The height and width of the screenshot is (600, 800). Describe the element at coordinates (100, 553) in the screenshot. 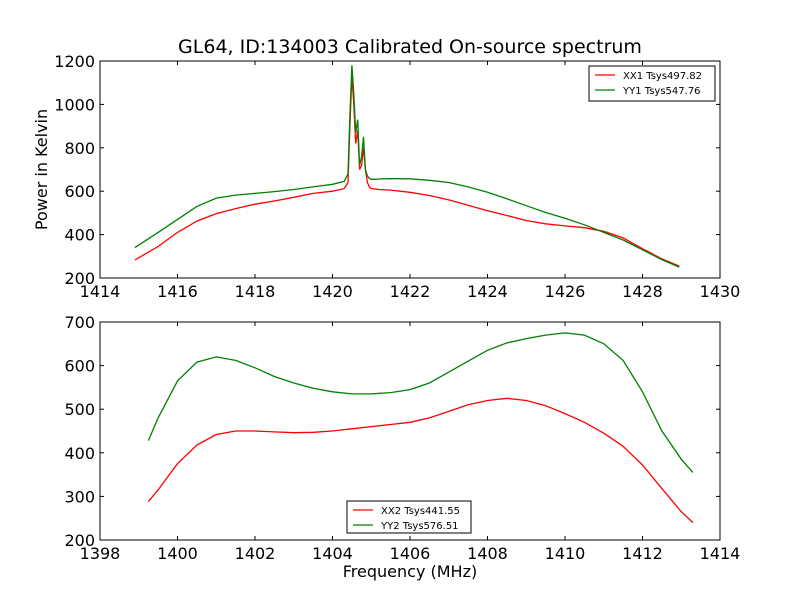

I see `x-tick-label: 1398` at that location.